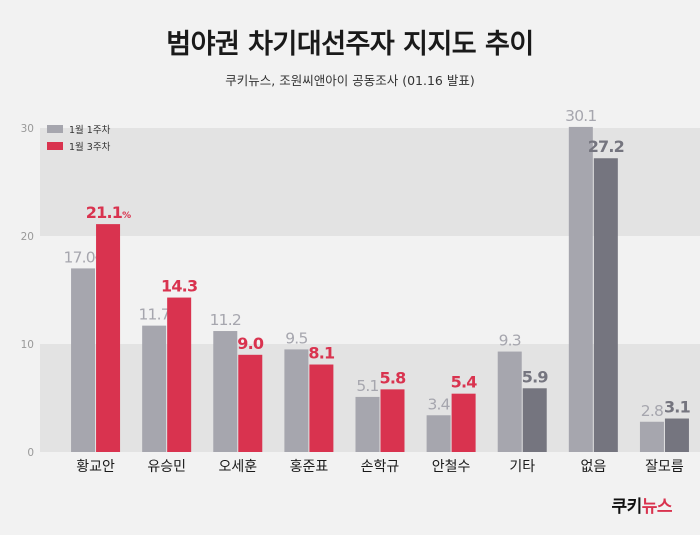  Describe the element at coordinates (606, 146) in the screenshot. I see `data-label: 27.2` at that location.